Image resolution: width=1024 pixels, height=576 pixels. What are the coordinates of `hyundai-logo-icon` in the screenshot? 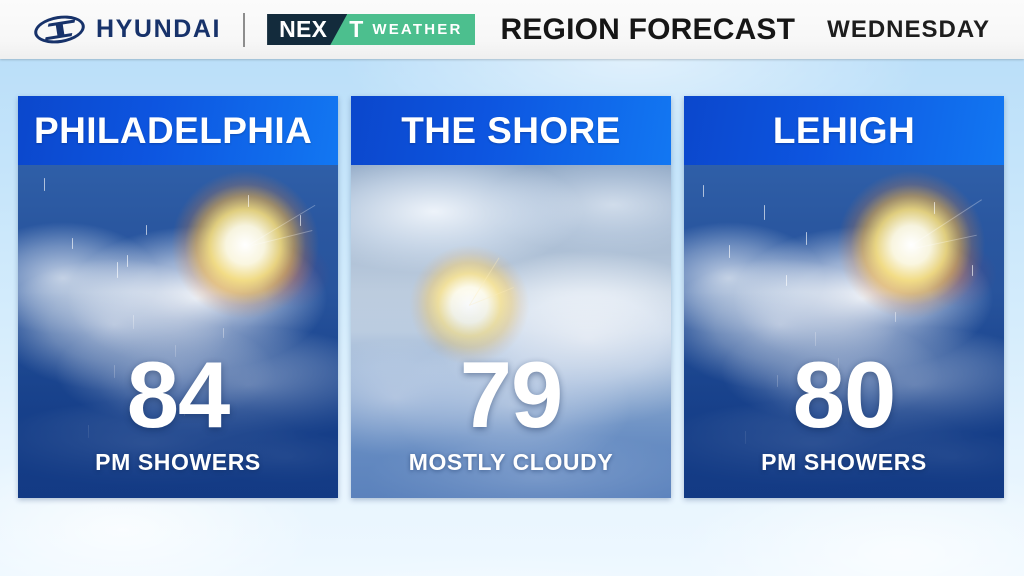 It's located at (59, 29).